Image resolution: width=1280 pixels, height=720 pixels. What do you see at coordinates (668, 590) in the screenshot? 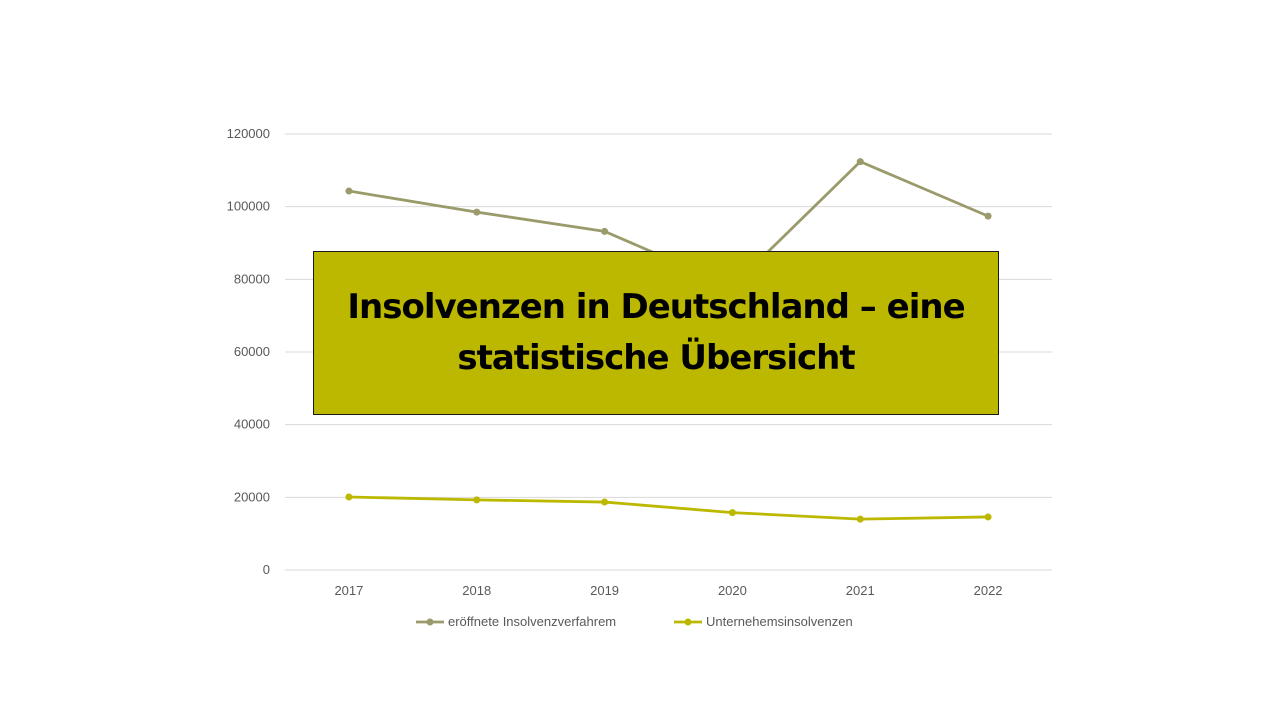
I see `x-axis-tick-labels: 2017 2018 2019 2020 2021 2022` at bounding box center [668, 590].